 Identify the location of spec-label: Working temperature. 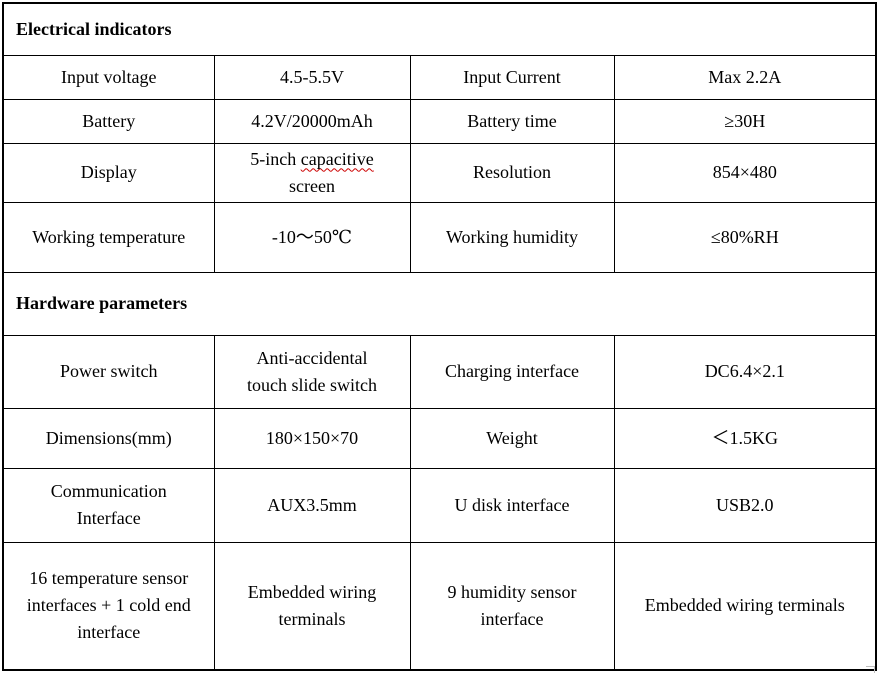
(108, 237).